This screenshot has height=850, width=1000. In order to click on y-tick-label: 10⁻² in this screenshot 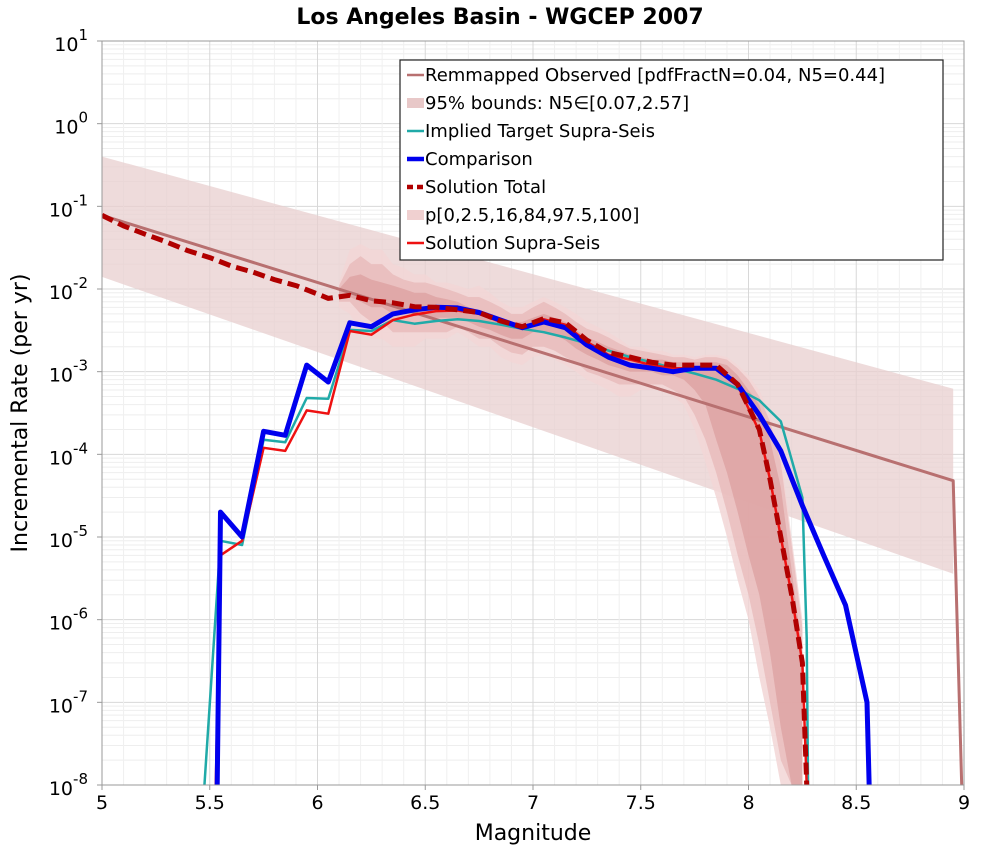, I will do `click(68, 289)`.